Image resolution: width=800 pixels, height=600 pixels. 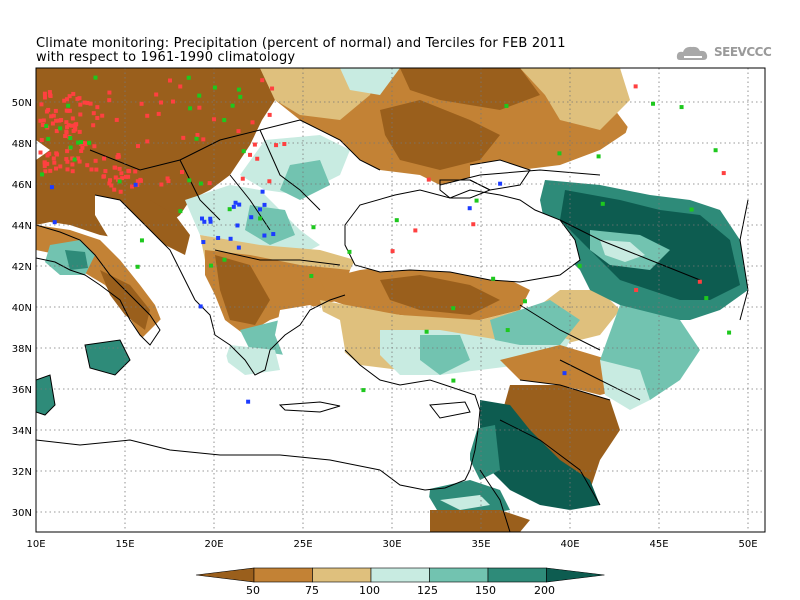 What do you see at coordinates (462, 236) in the screenshot?
I see `black-sea` at bounding box center [462, 236].